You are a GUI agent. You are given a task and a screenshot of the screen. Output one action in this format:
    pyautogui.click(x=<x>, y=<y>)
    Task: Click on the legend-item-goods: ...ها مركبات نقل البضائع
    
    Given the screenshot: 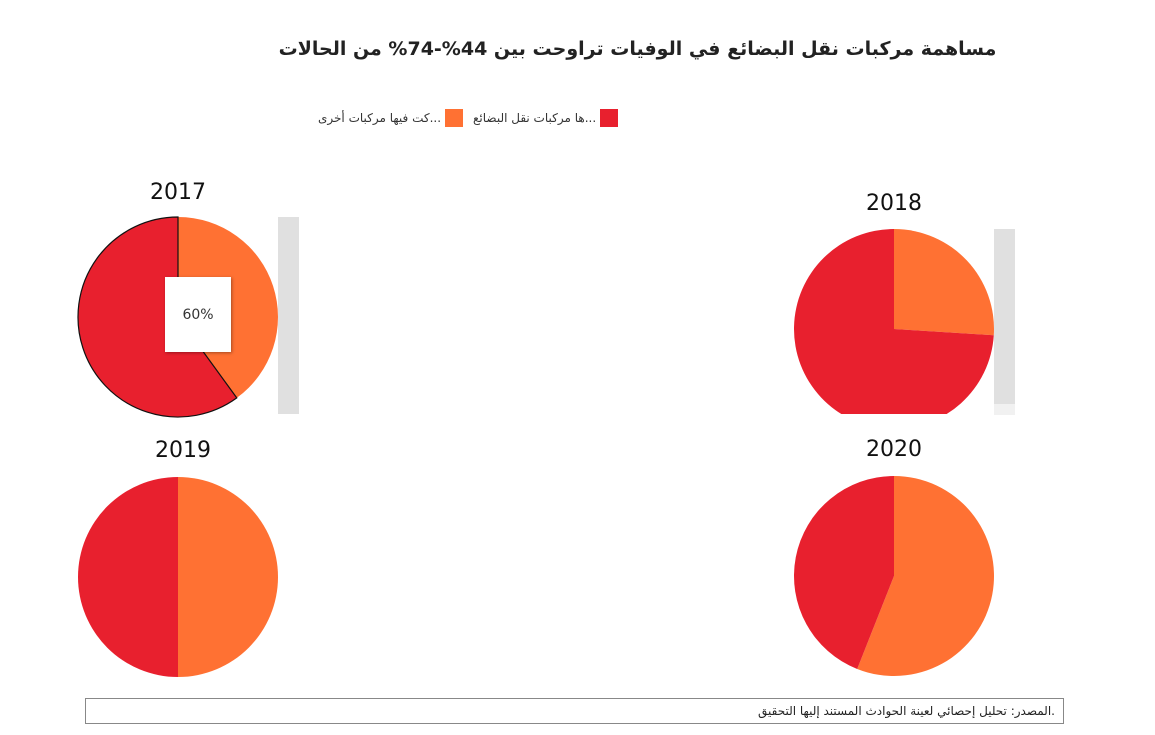 What is the action you would take?
    pyautogui.click(x=544, y=118)
    